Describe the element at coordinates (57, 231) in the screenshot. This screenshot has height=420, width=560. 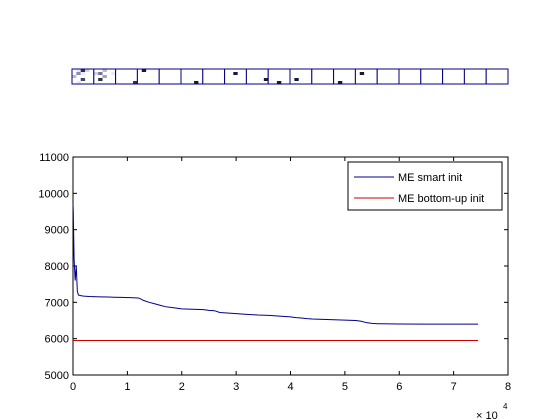
I see `y-tick-label: 9000` at that location.